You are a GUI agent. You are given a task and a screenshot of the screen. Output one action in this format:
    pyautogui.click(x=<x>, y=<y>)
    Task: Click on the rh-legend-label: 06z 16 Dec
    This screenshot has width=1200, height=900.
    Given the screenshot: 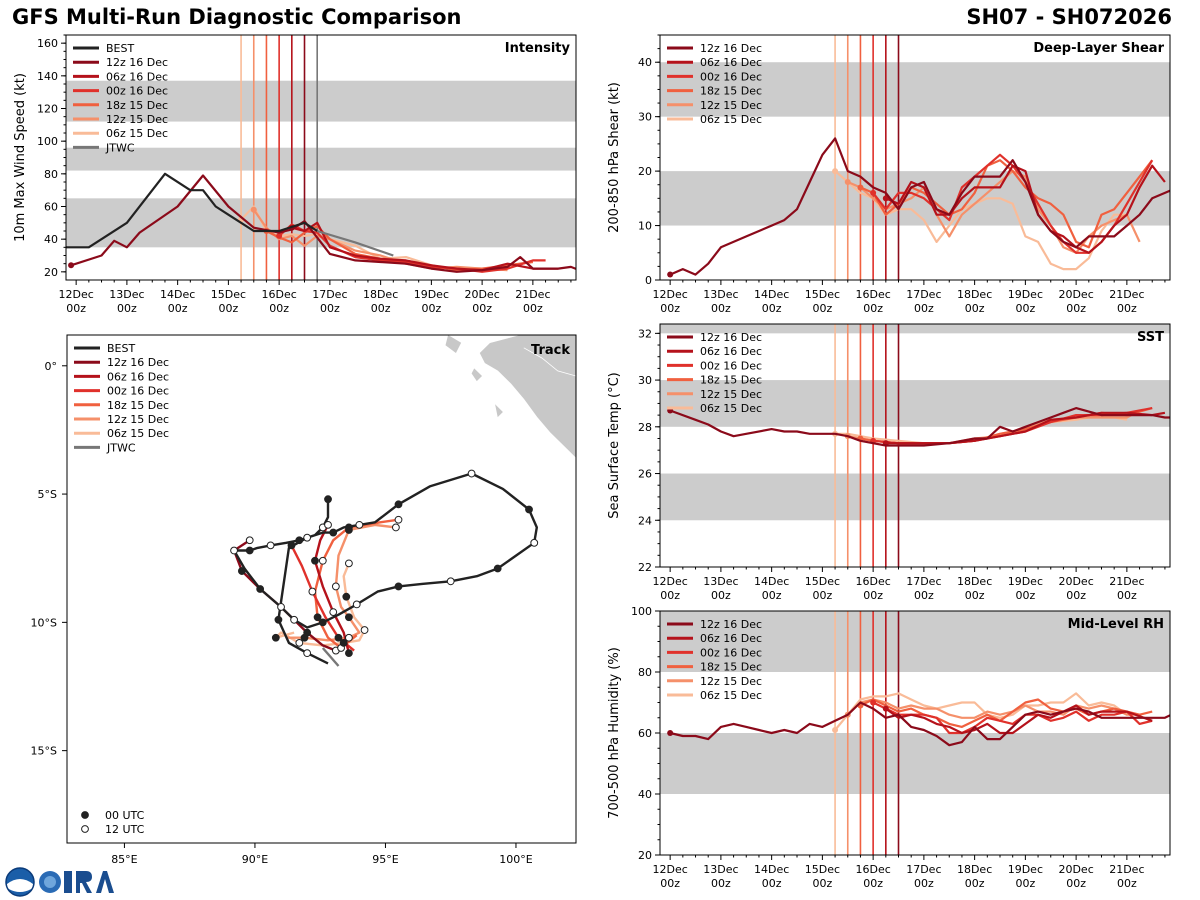 What is the action you would take?
    pyautogui.click(x=731, y=638)
    